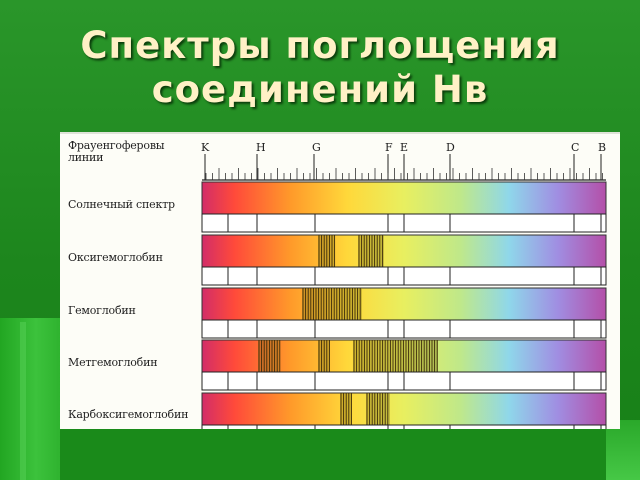  Describe the element at coordinates (102, 310) in the screenshot. I see `row-label-hemoglobin: Гемоглобин` at that location.